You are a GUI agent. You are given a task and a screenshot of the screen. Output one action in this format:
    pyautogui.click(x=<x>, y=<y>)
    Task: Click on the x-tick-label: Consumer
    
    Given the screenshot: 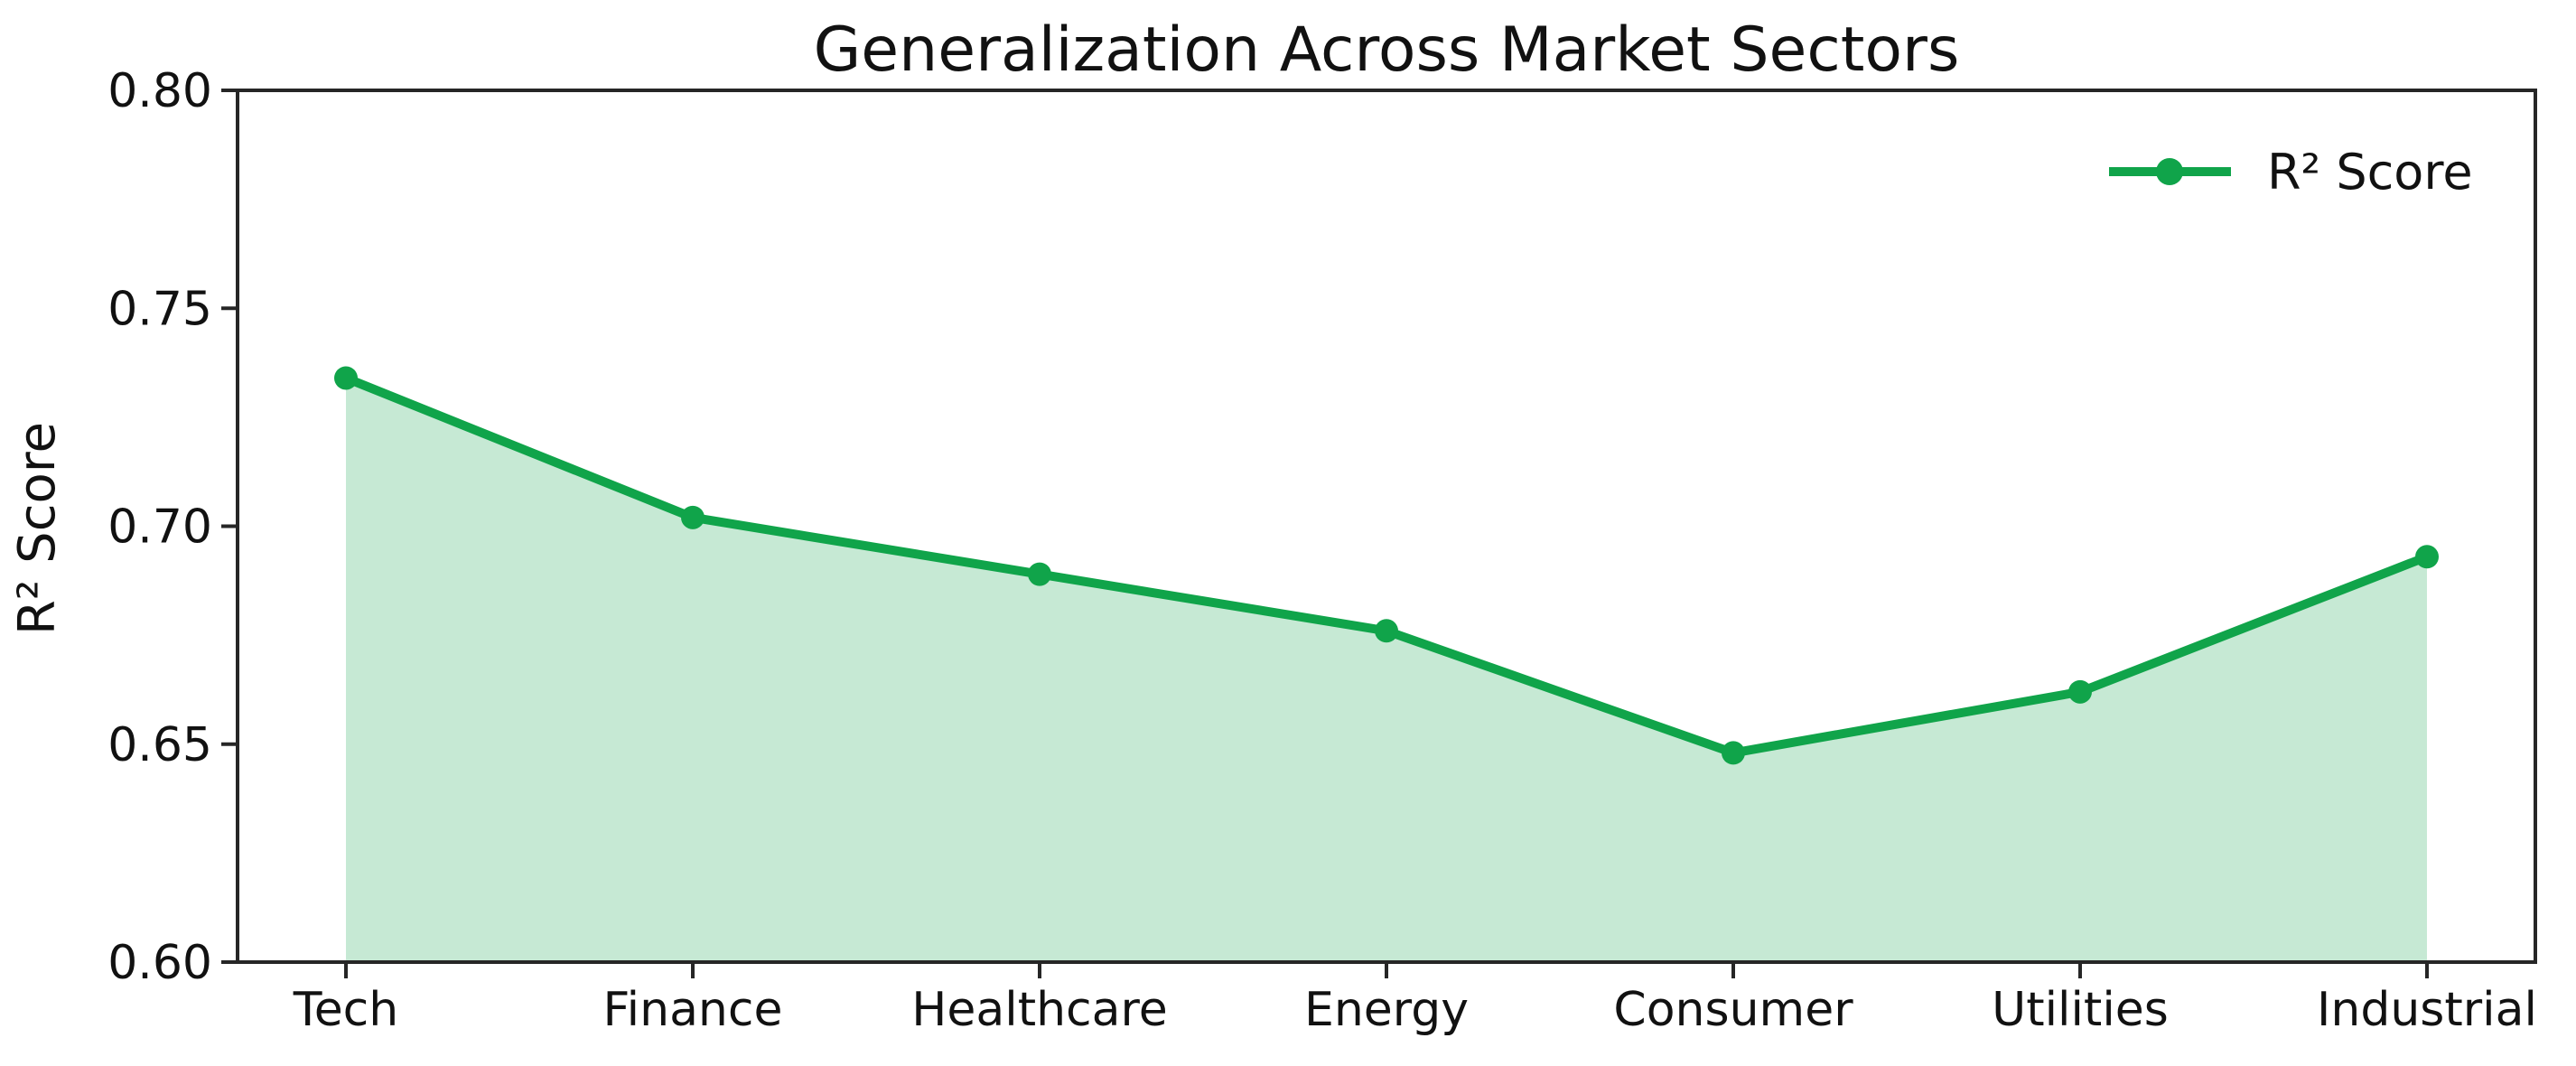 What is the action you would take?
    pyautogui.click(x=1733, y=1010)
    